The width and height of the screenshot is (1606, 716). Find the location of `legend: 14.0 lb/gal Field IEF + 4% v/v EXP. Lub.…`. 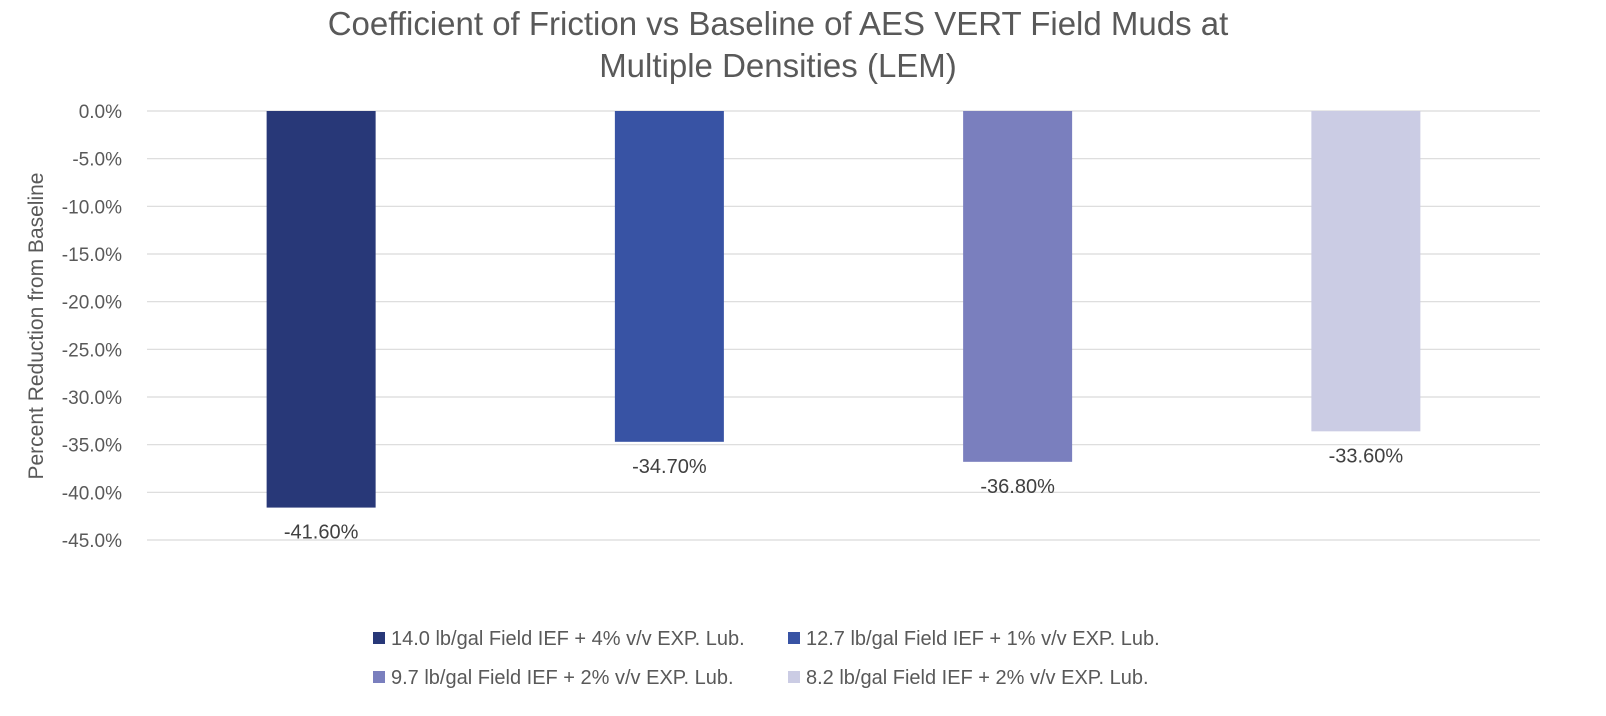

legend: 14.0 lb/gal Field IEF + 4% v/v EXP. Lub.… is located at coordinates (766, 658).